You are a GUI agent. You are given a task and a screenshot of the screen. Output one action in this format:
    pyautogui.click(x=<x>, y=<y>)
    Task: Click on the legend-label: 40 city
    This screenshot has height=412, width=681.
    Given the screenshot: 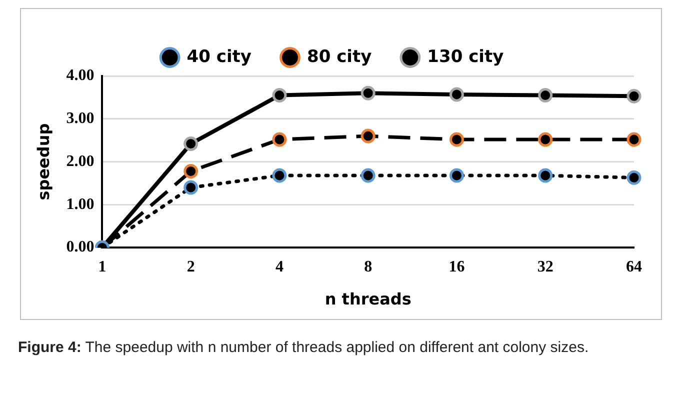 What is the action you would take?
    pyautogui.click(x=219, y=56)
    